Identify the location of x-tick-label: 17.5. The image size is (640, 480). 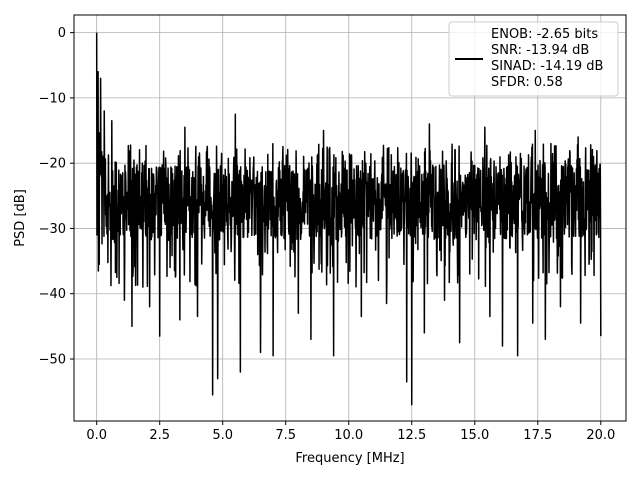
(537, 435).